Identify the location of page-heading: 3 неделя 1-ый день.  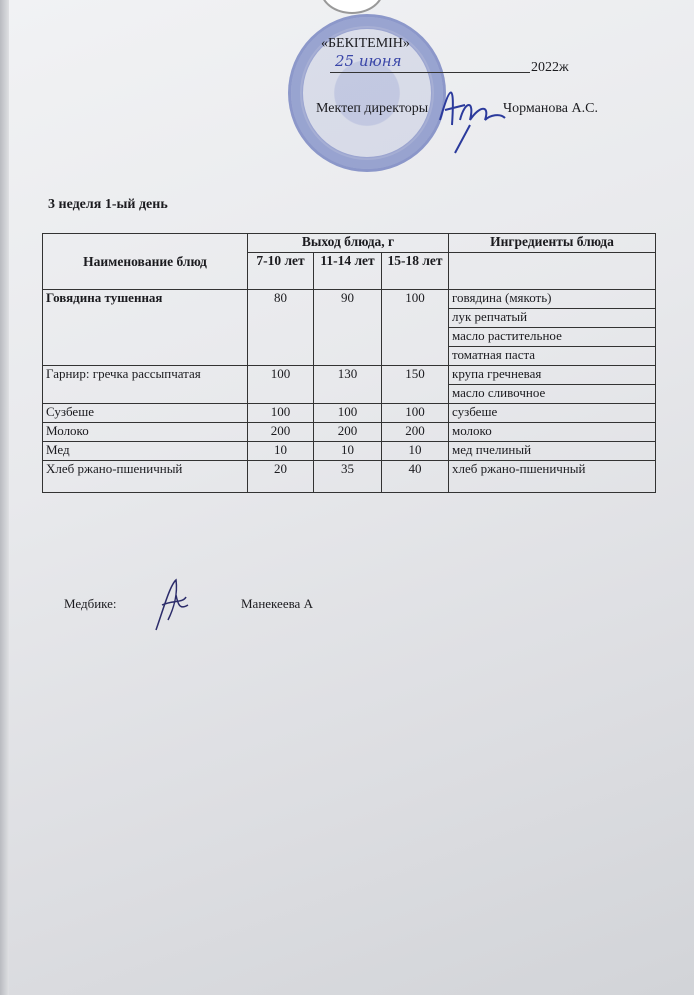
(108, 204).